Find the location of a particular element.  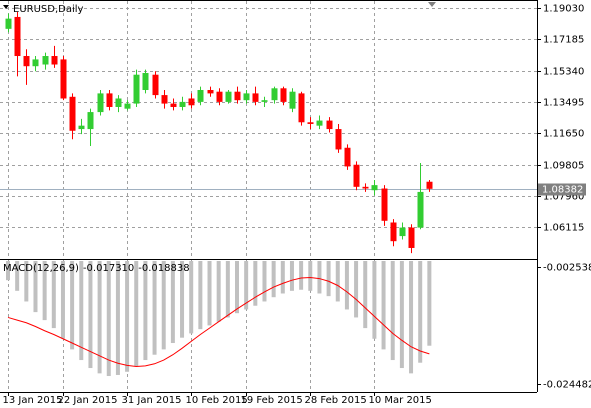

x-tick-label: 31 Jan 2015 is located at coordinates (152, 400).